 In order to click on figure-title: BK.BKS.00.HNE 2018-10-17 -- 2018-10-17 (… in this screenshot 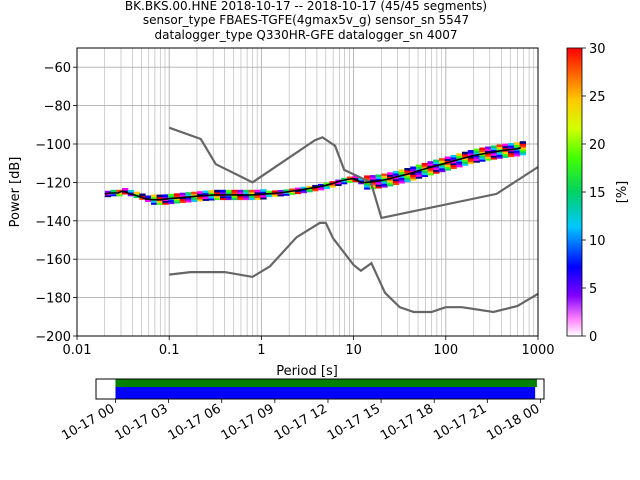, I will do `click(306, 21)`.